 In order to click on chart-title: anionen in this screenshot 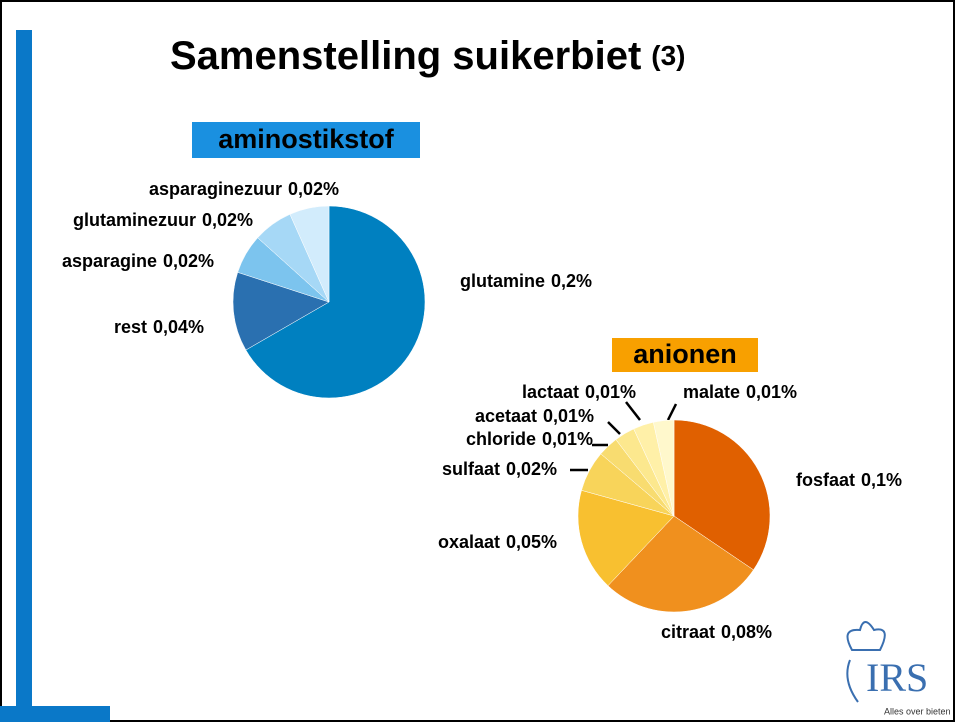, I will do `click(685, 354)`.